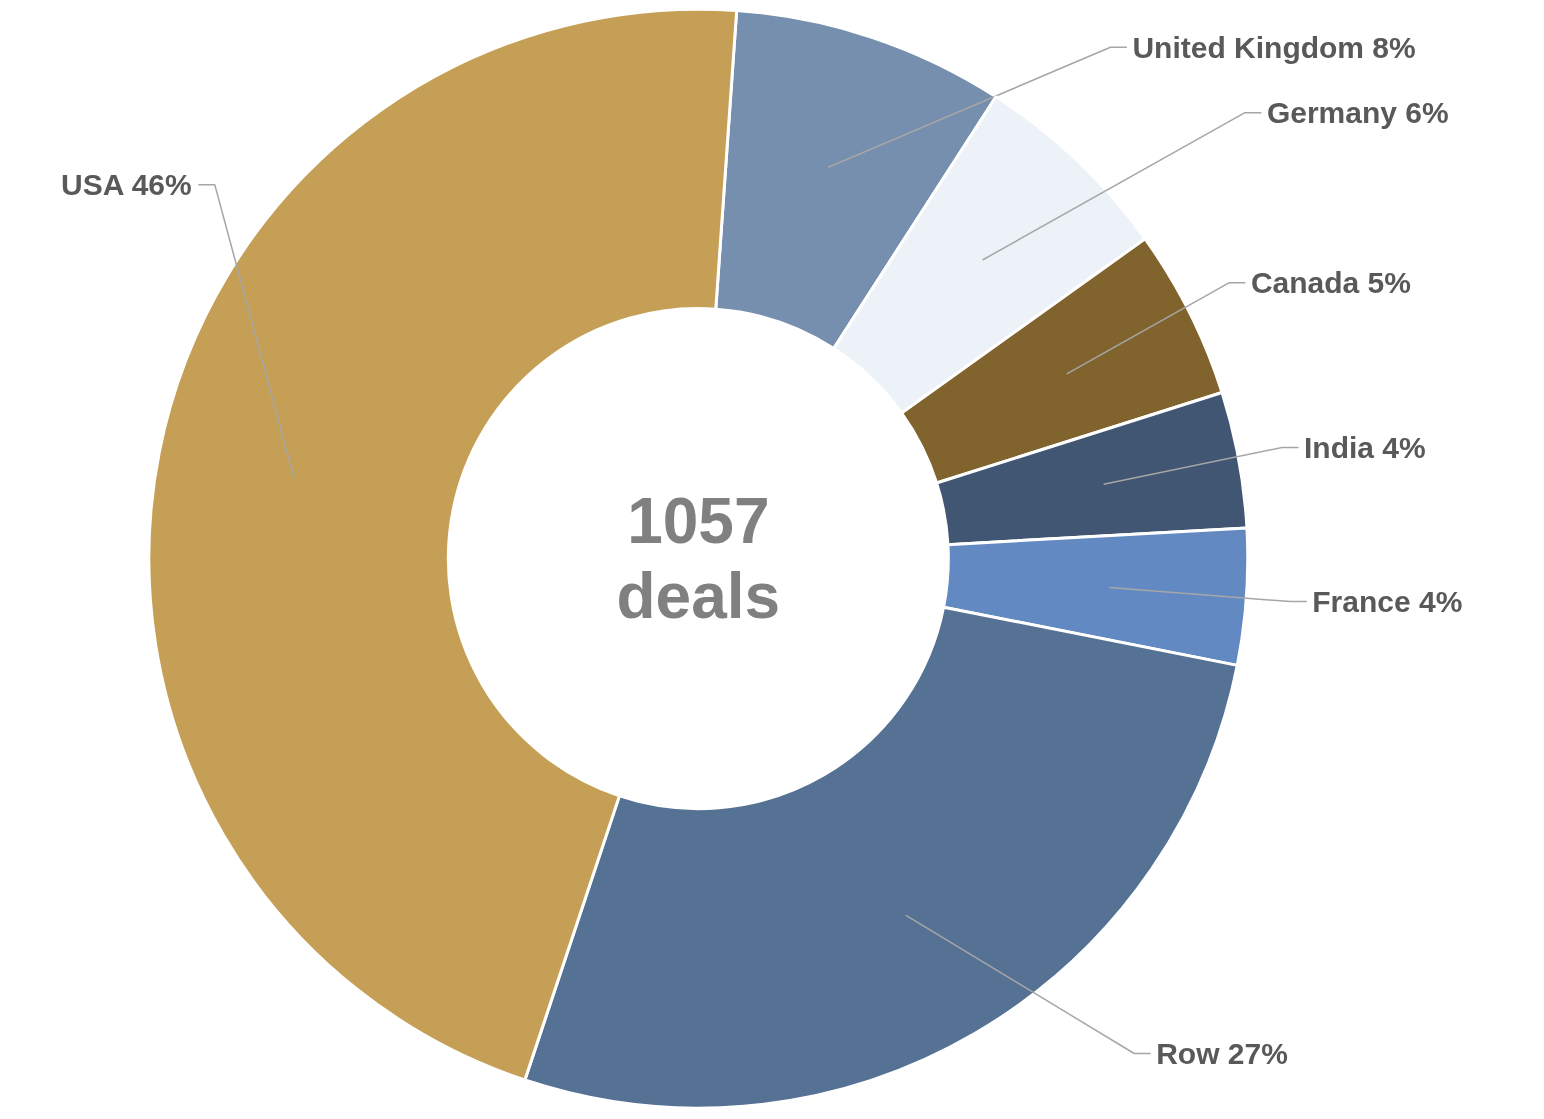 The image size is (1544, 1119). I want to click on slice-label: Row 27%, so click(1222, 1054).